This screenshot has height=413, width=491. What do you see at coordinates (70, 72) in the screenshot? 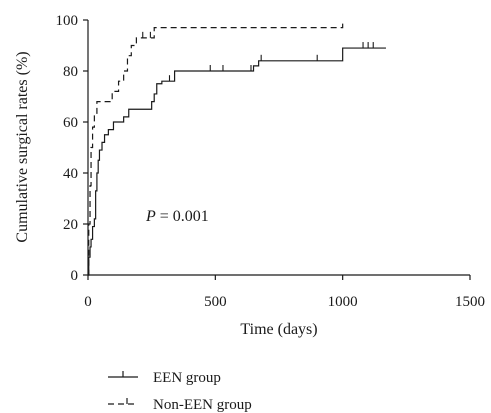
I see `y-tick-label: 80` at bounding box center [70, 72].